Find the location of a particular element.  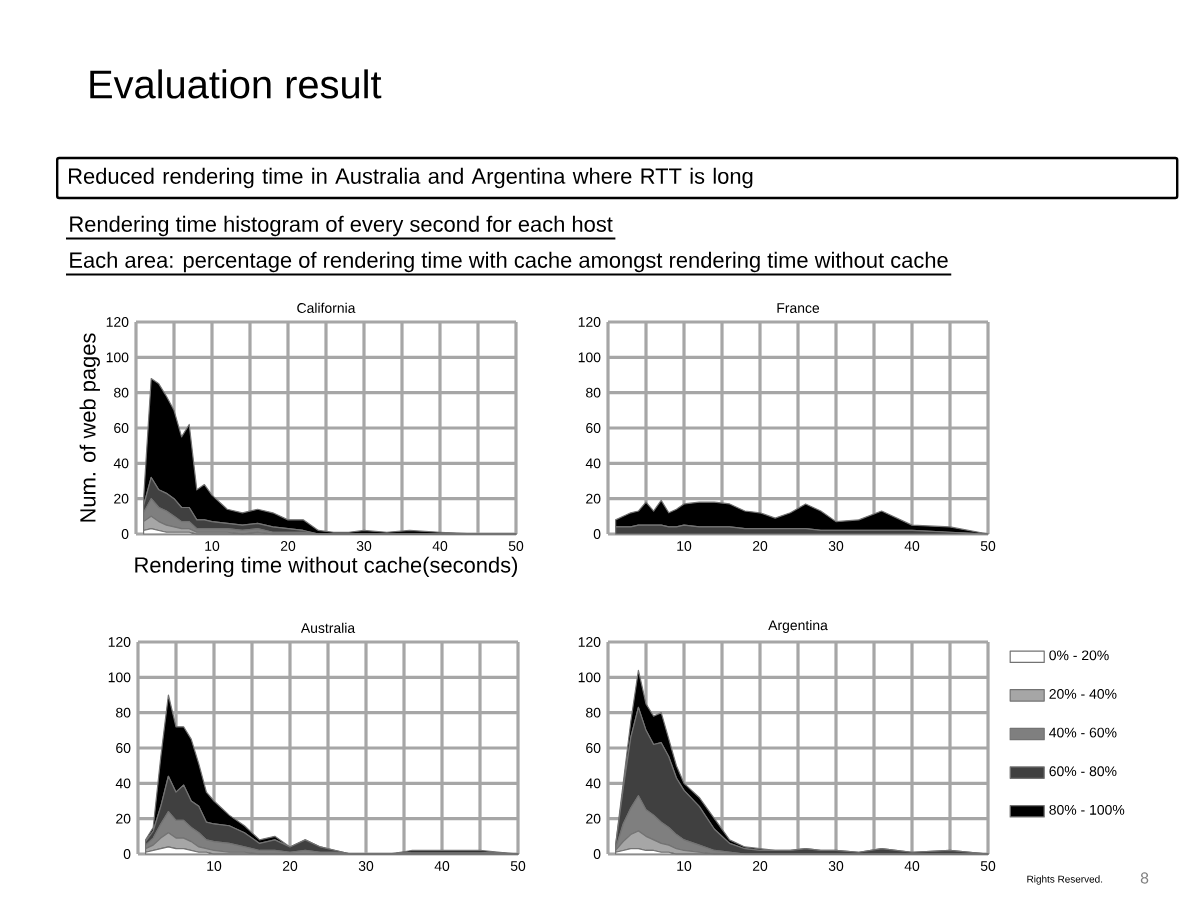

text: Each area: percentage of rendering time with cache amongst rendering time without cache is located at coordinates (509, 262).